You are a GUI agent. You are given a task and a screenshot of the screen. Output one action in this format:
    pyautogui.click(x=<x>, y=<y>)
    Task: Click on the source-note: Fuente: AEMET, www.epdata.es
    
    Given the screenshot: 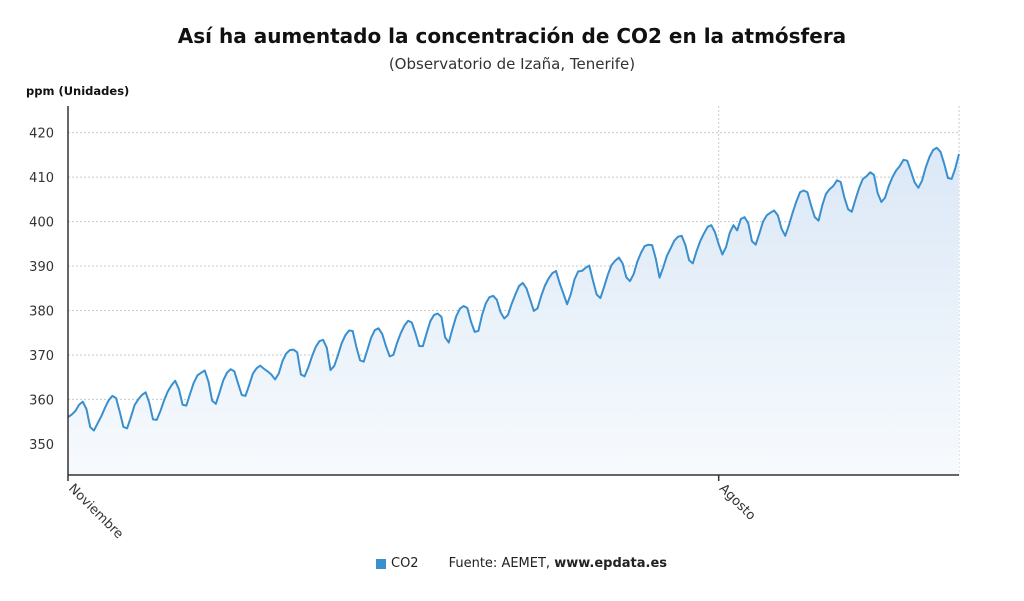 What is the action you would take?
    pyautogui.click(x=558, y=563)
    